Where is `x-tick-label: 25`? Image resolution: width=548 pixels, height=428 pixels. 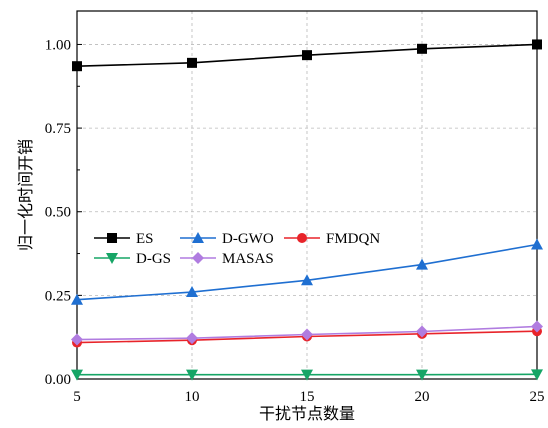 x-tick-label: 25 is located at coordinates (537, 397).